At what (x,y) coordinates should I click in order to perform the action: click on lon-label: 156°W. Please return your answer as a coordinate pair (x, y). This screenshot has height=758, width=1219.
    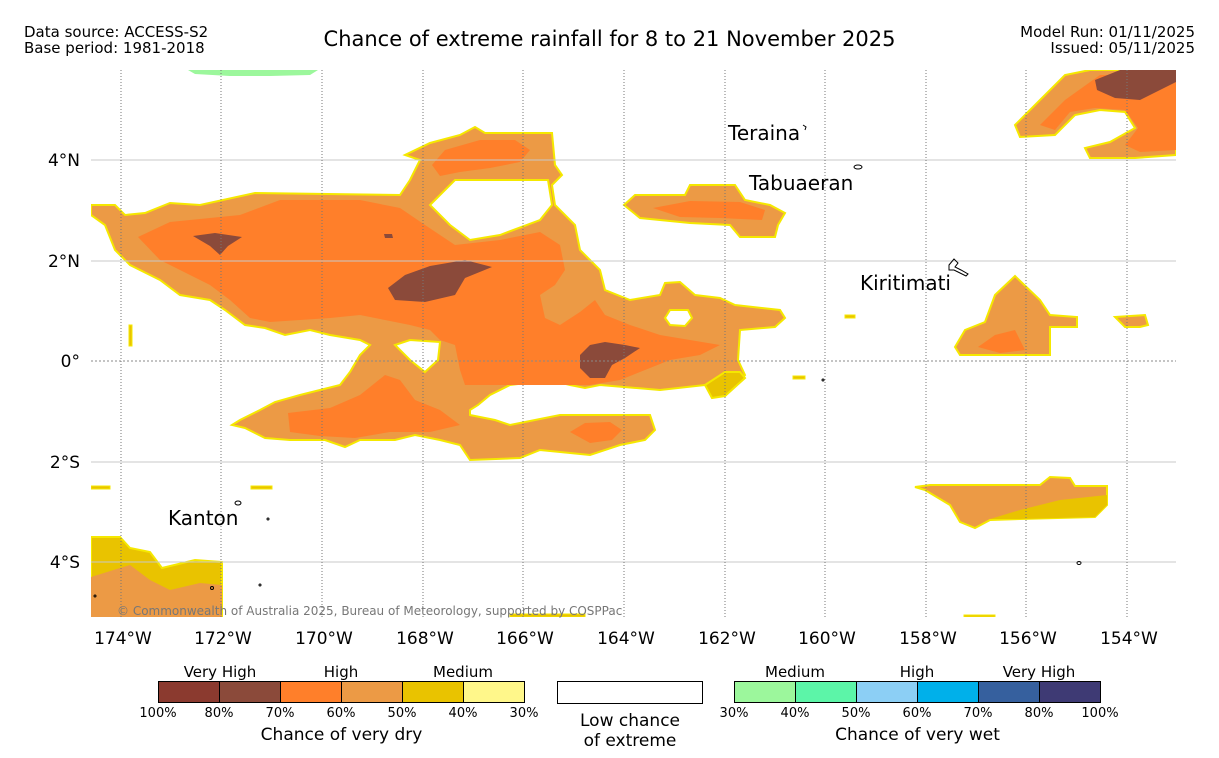
    Looking at the image, I should click on (1028, 639).